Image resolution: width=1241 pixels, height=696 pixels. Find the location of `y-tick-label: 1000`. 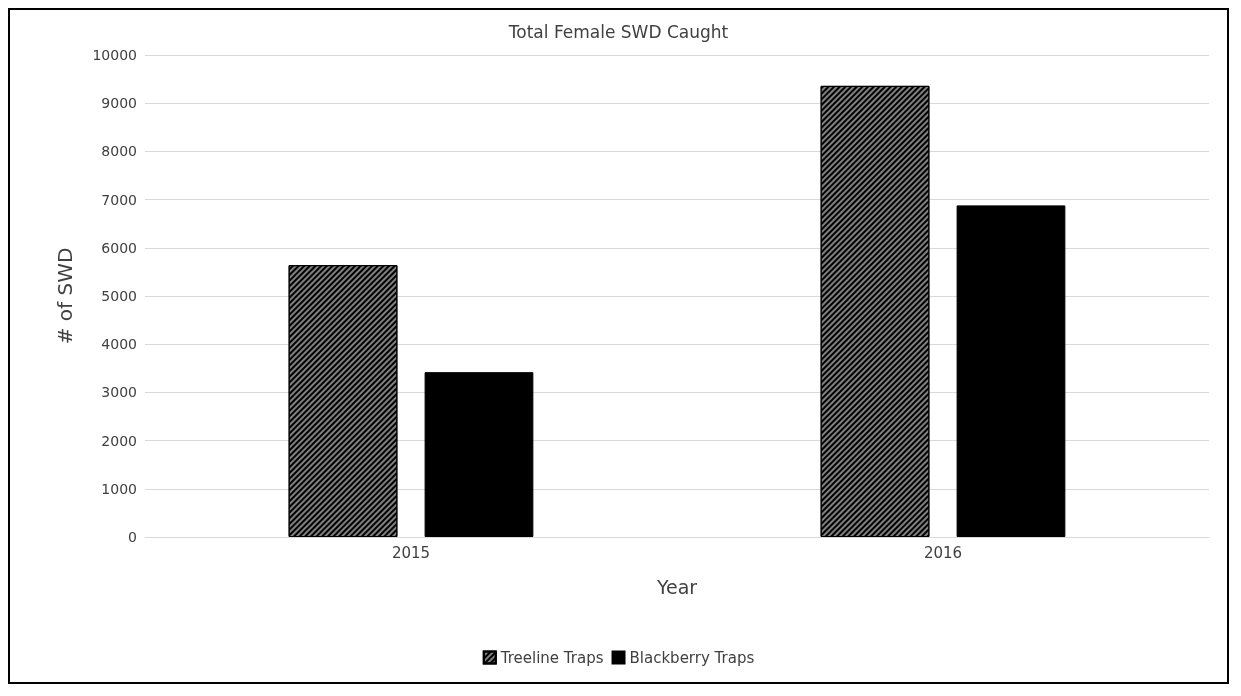

y-tick-label: 1000 is located at coordinates (119, 488).